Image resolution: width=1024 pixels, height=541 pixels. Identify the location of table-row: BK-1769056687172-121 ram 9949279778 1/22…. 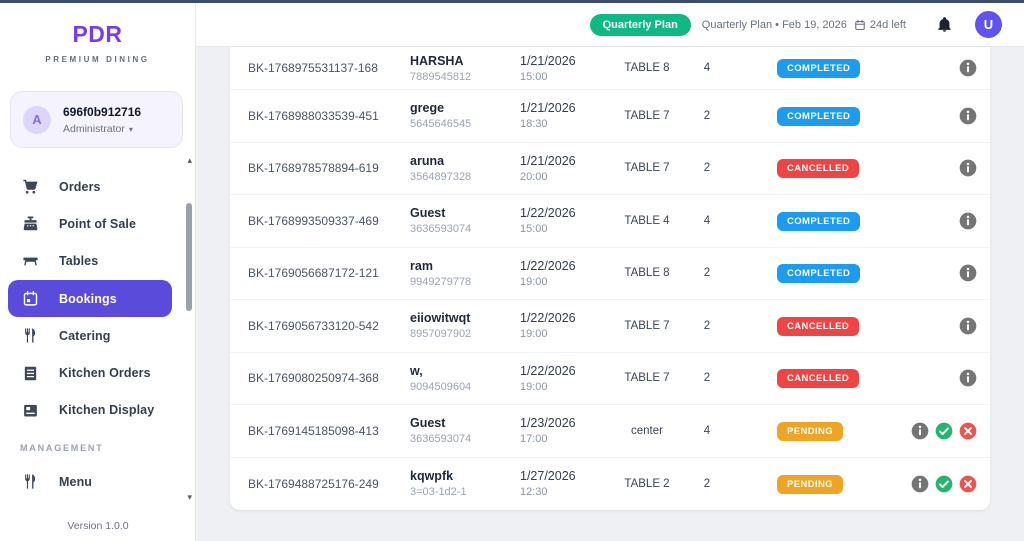
(610, 274).